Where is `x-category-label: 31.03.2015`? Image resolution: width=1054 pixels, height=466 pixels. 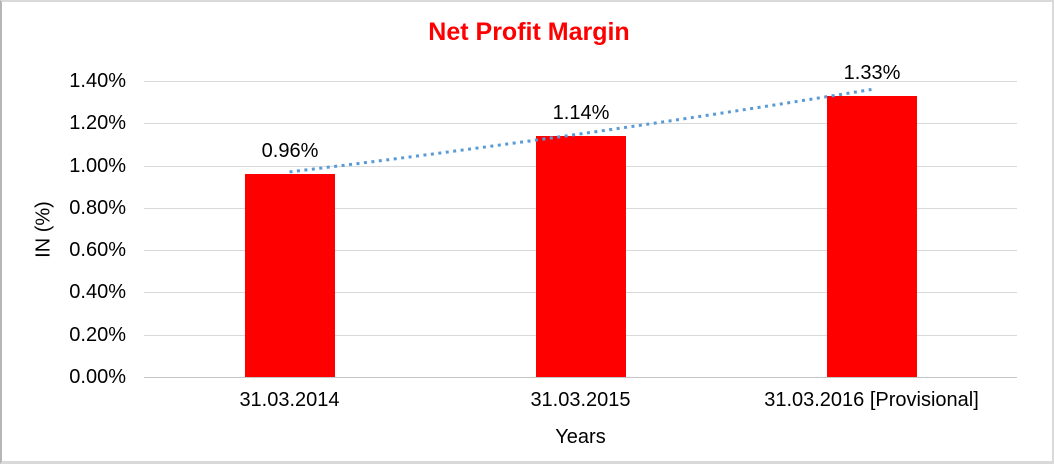
x-category-label: 31.03.2015 is located at coordinates (580, 400).